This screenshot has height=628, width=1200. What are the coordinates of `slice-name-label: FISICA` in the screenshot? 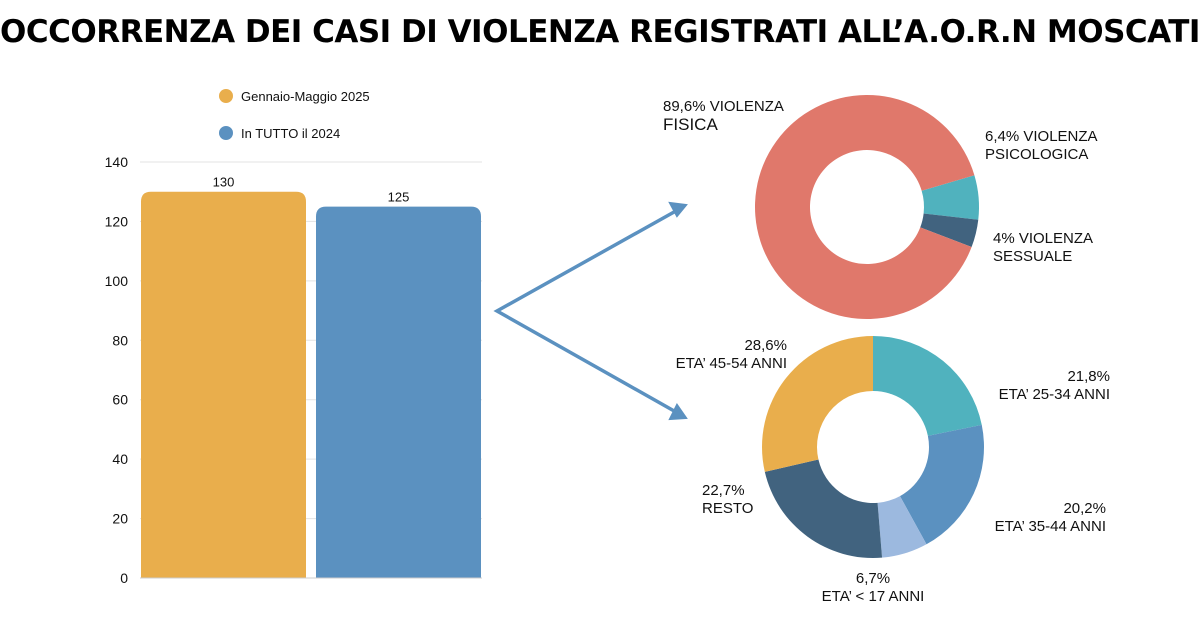 It's located at (690, 124).